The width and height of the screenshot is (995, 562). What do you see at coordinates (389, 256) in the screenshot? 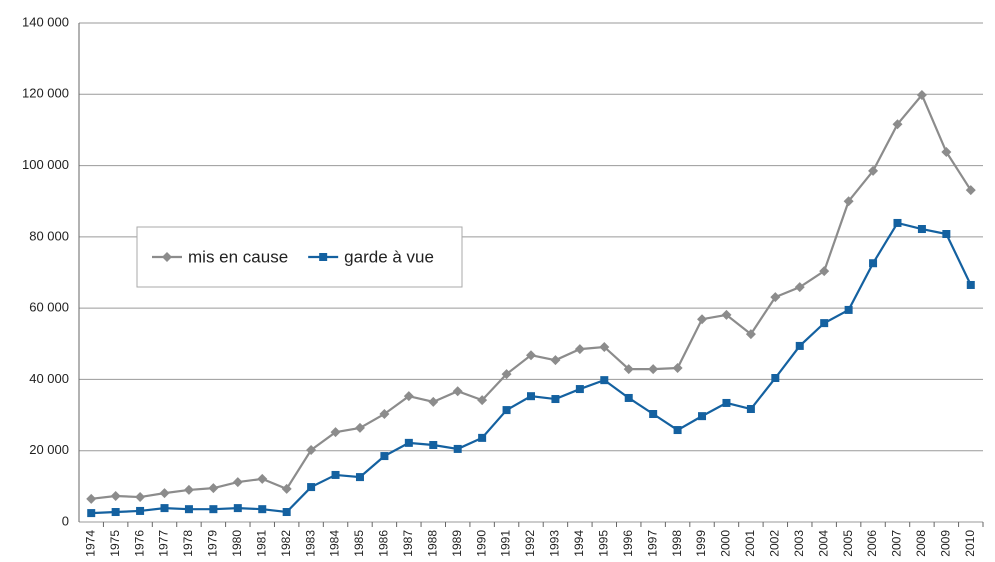
I see `legend-label: garde à vue` at bounding box center [389, 256].